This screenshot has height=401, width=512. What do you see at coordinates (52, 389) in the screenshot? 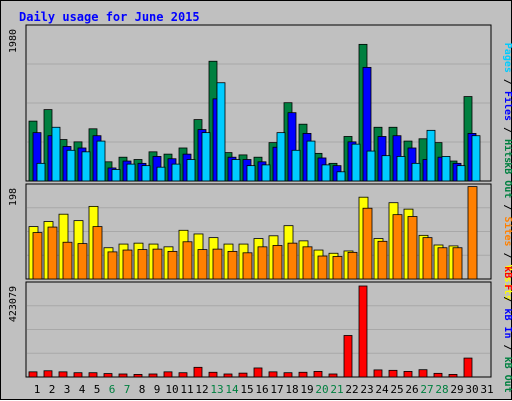
I see `x-tick-label-day-2: 2` at bounding box center [52, 389].